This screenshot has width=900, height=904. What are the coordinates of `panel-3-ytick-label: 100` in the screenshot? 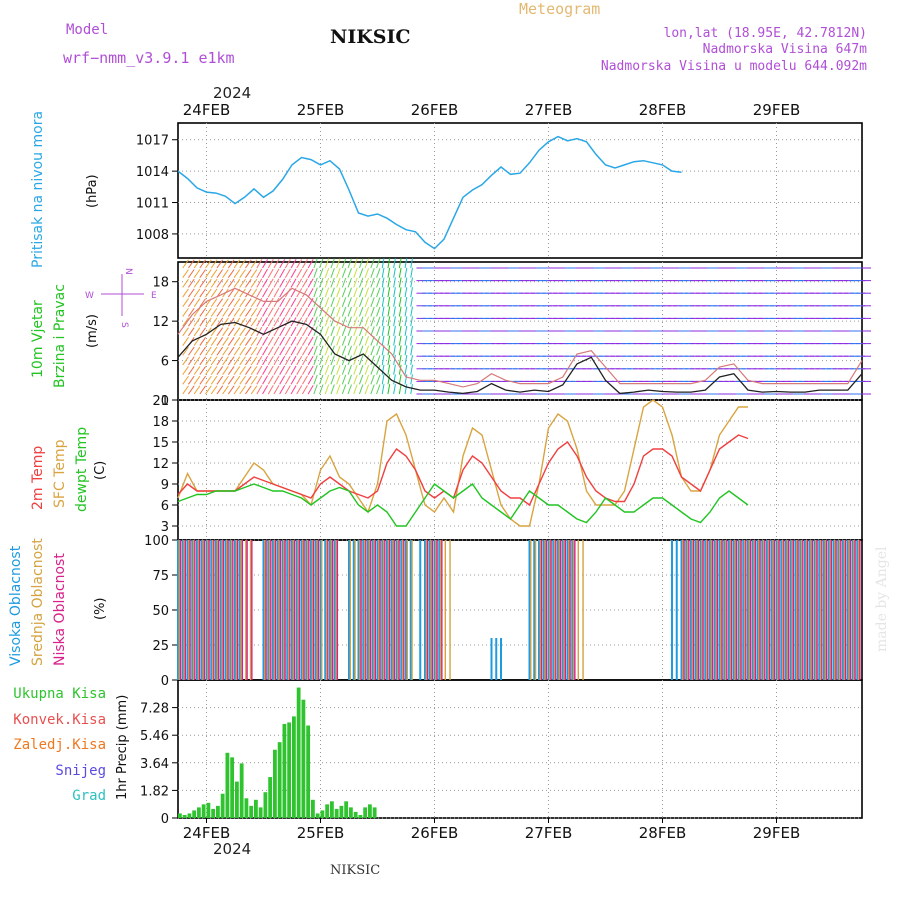 It's located at (156, 541).